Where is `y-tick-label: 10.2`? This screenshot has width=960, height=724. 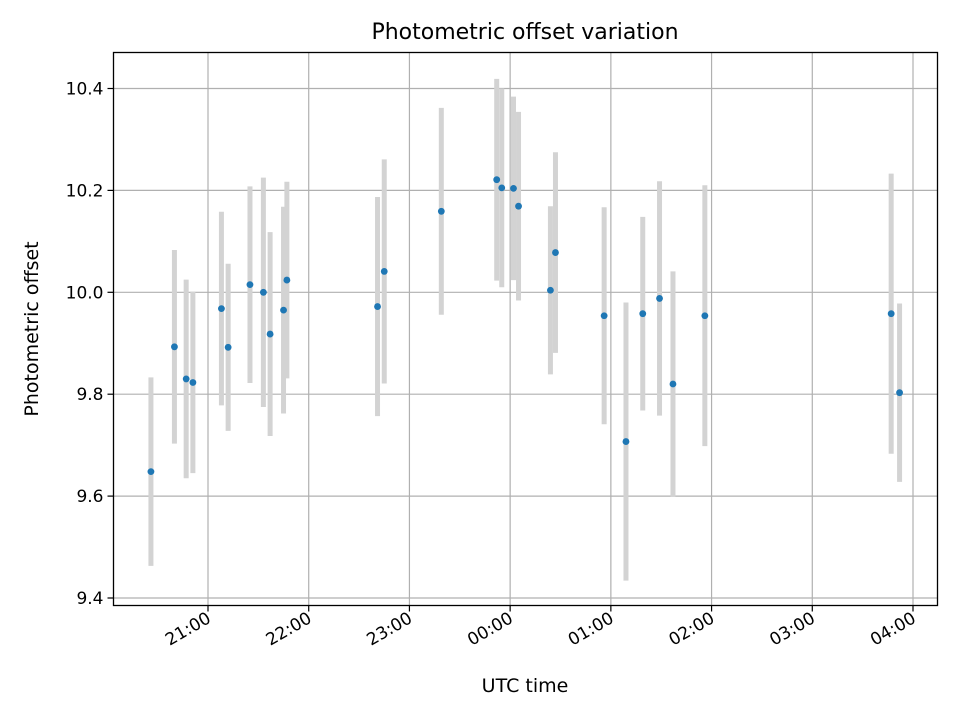
y-tick-label: 10.2 is located at coordinates (85, 191).